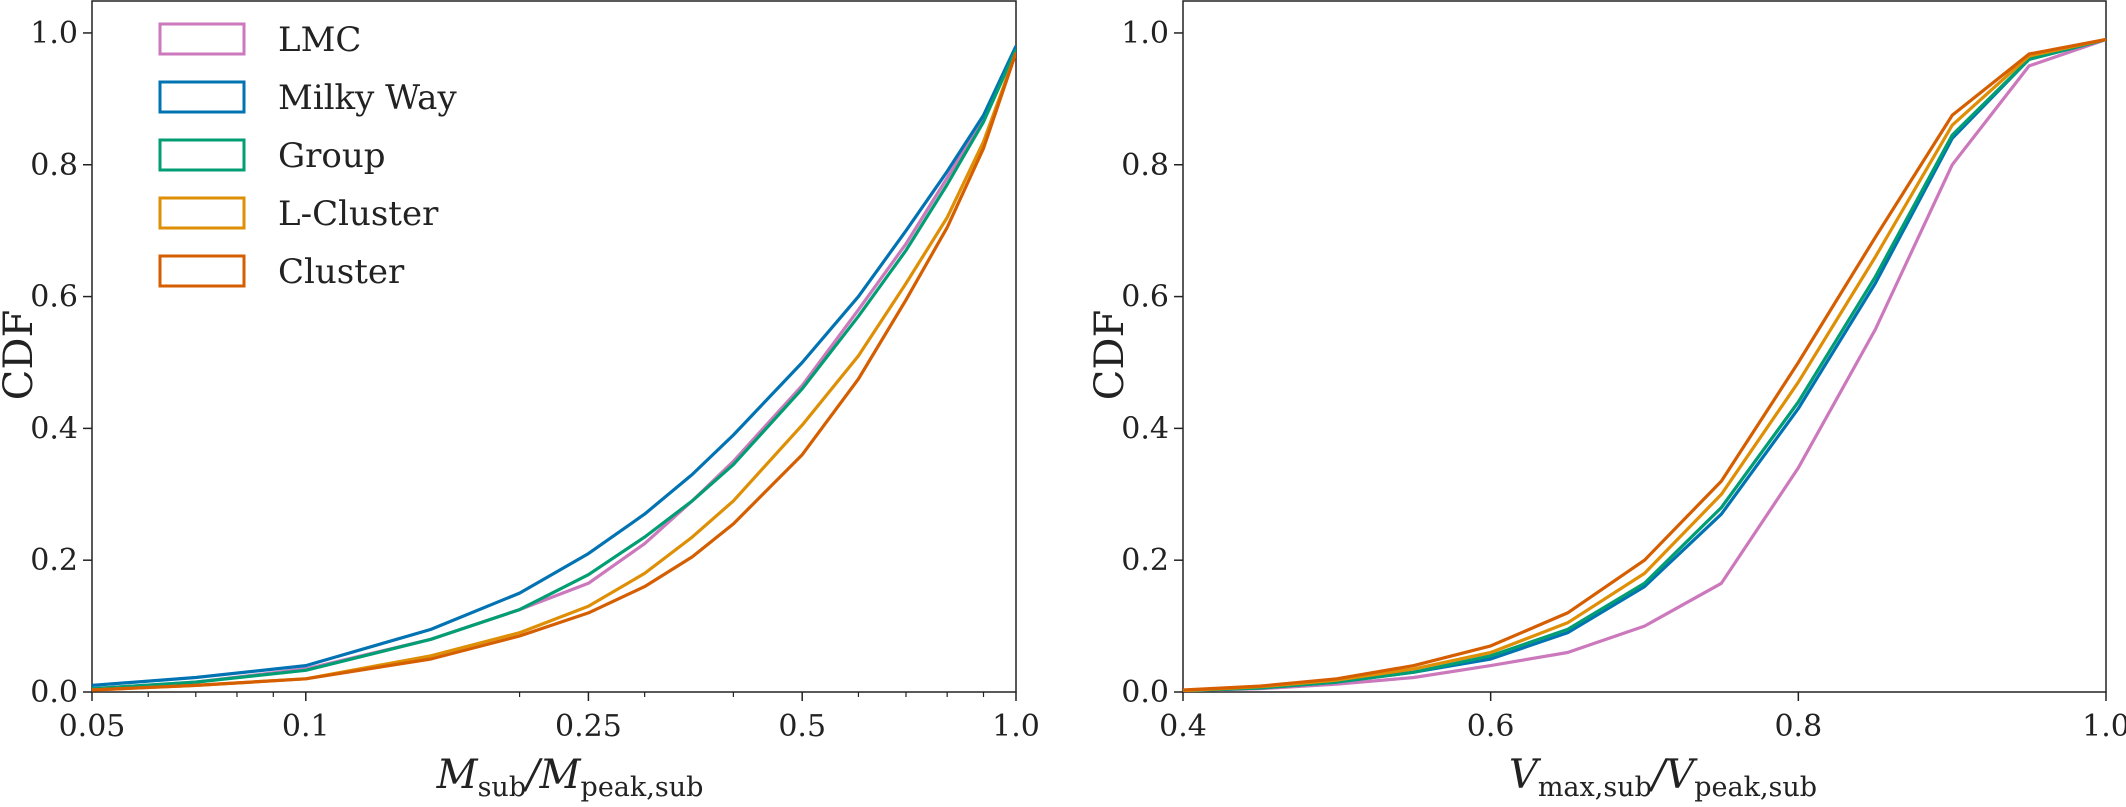 This screenshot has height=807, width=2126. Describe the element at coordinates (502, 787) in the screenshot. I see `left-xlabel-sub1: sub` at that location.